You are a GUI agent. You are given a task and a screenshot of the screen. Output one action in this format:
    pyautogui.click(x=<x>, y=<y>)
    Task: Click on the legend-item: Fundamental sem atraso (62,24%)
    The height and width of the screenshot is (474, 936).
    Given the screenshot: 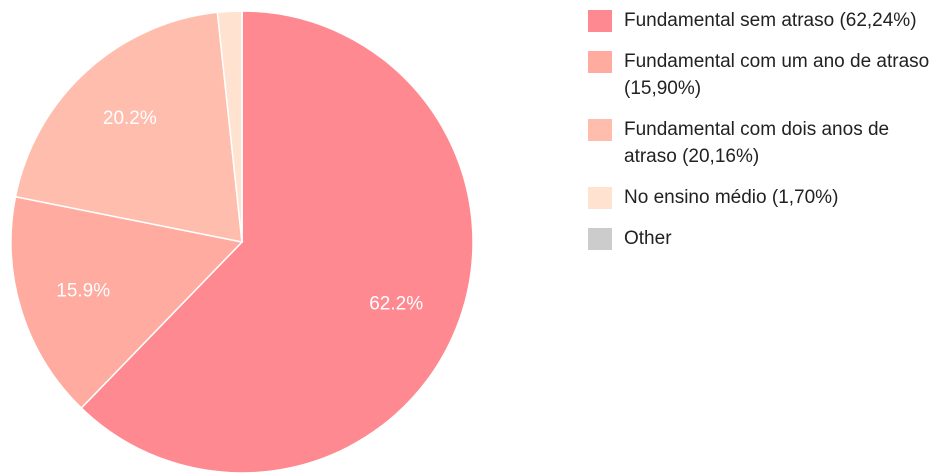 What is the action you would take?
    pyautogui.click(x=760, y=20)
    